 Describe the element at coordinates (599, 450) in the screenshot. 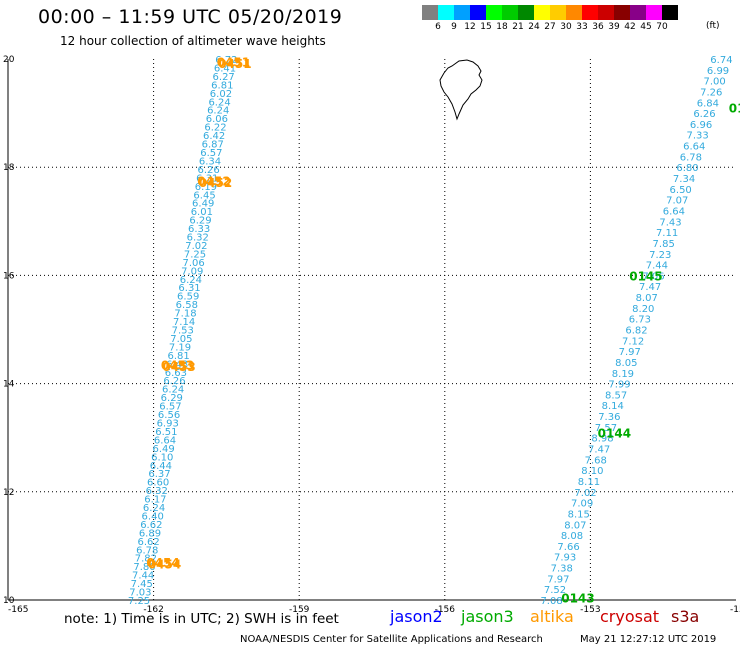

I see `swh-value: 7.47` at that location.